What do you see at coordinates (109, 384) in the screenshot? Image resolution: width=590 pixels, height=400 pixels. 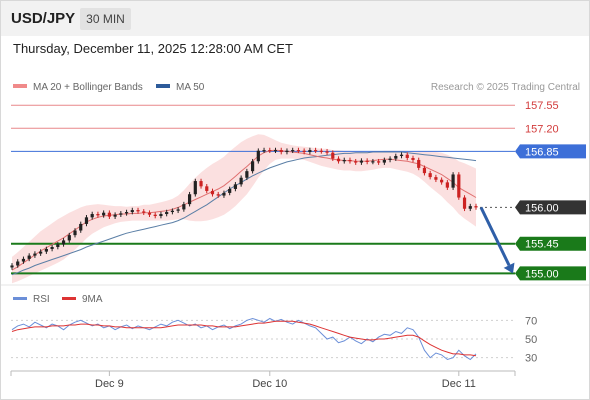 I see `x-tick-label: Dec 9` at bounding box center [109, 384].